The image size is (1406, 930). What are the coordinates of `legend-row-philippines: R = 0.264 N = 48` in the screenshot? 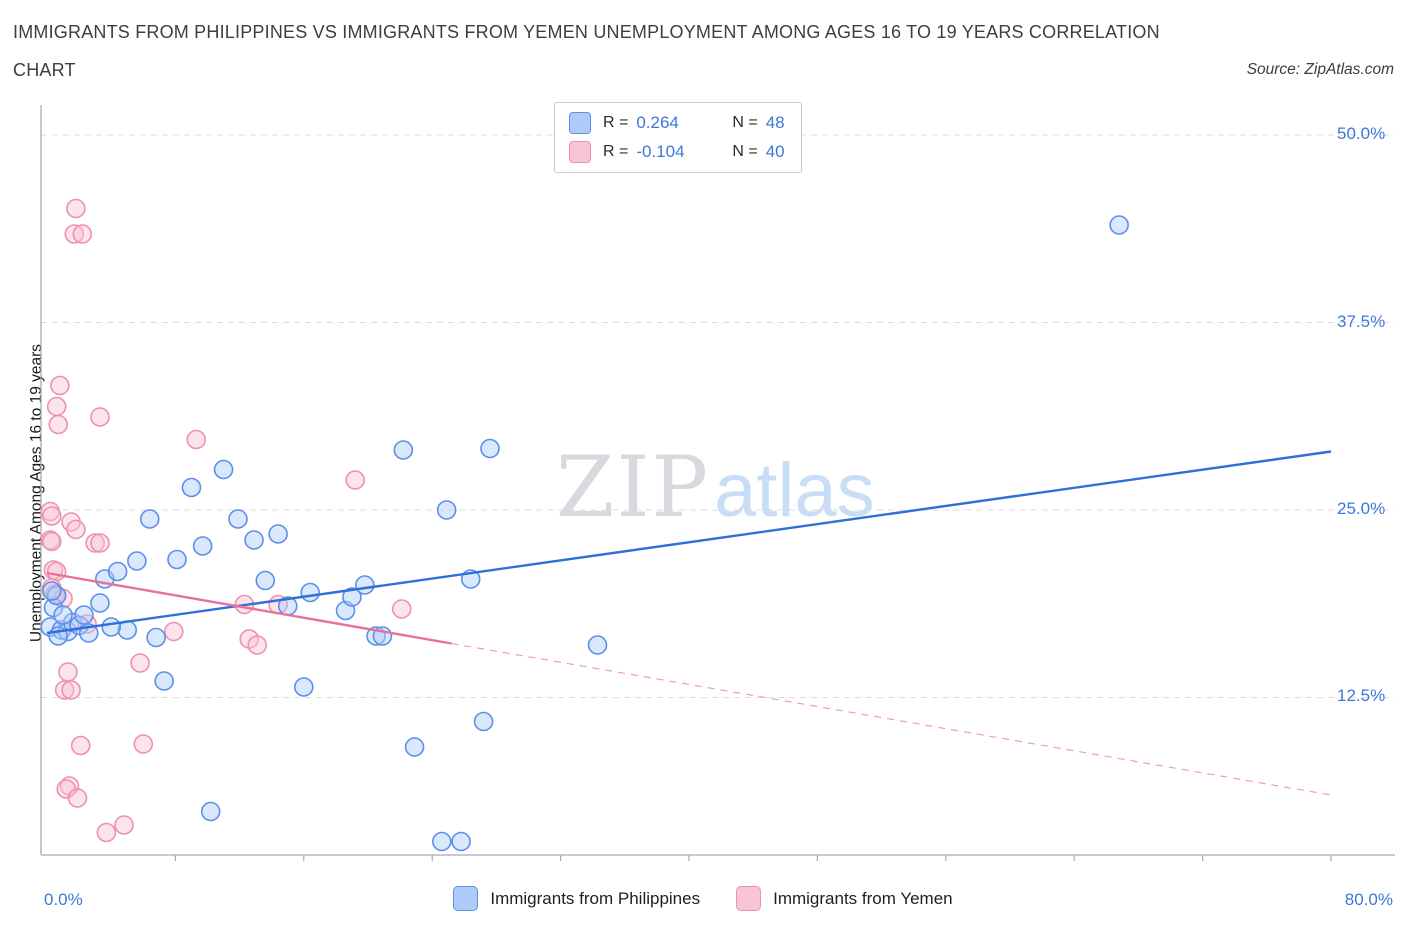 It's located at (677, 123).